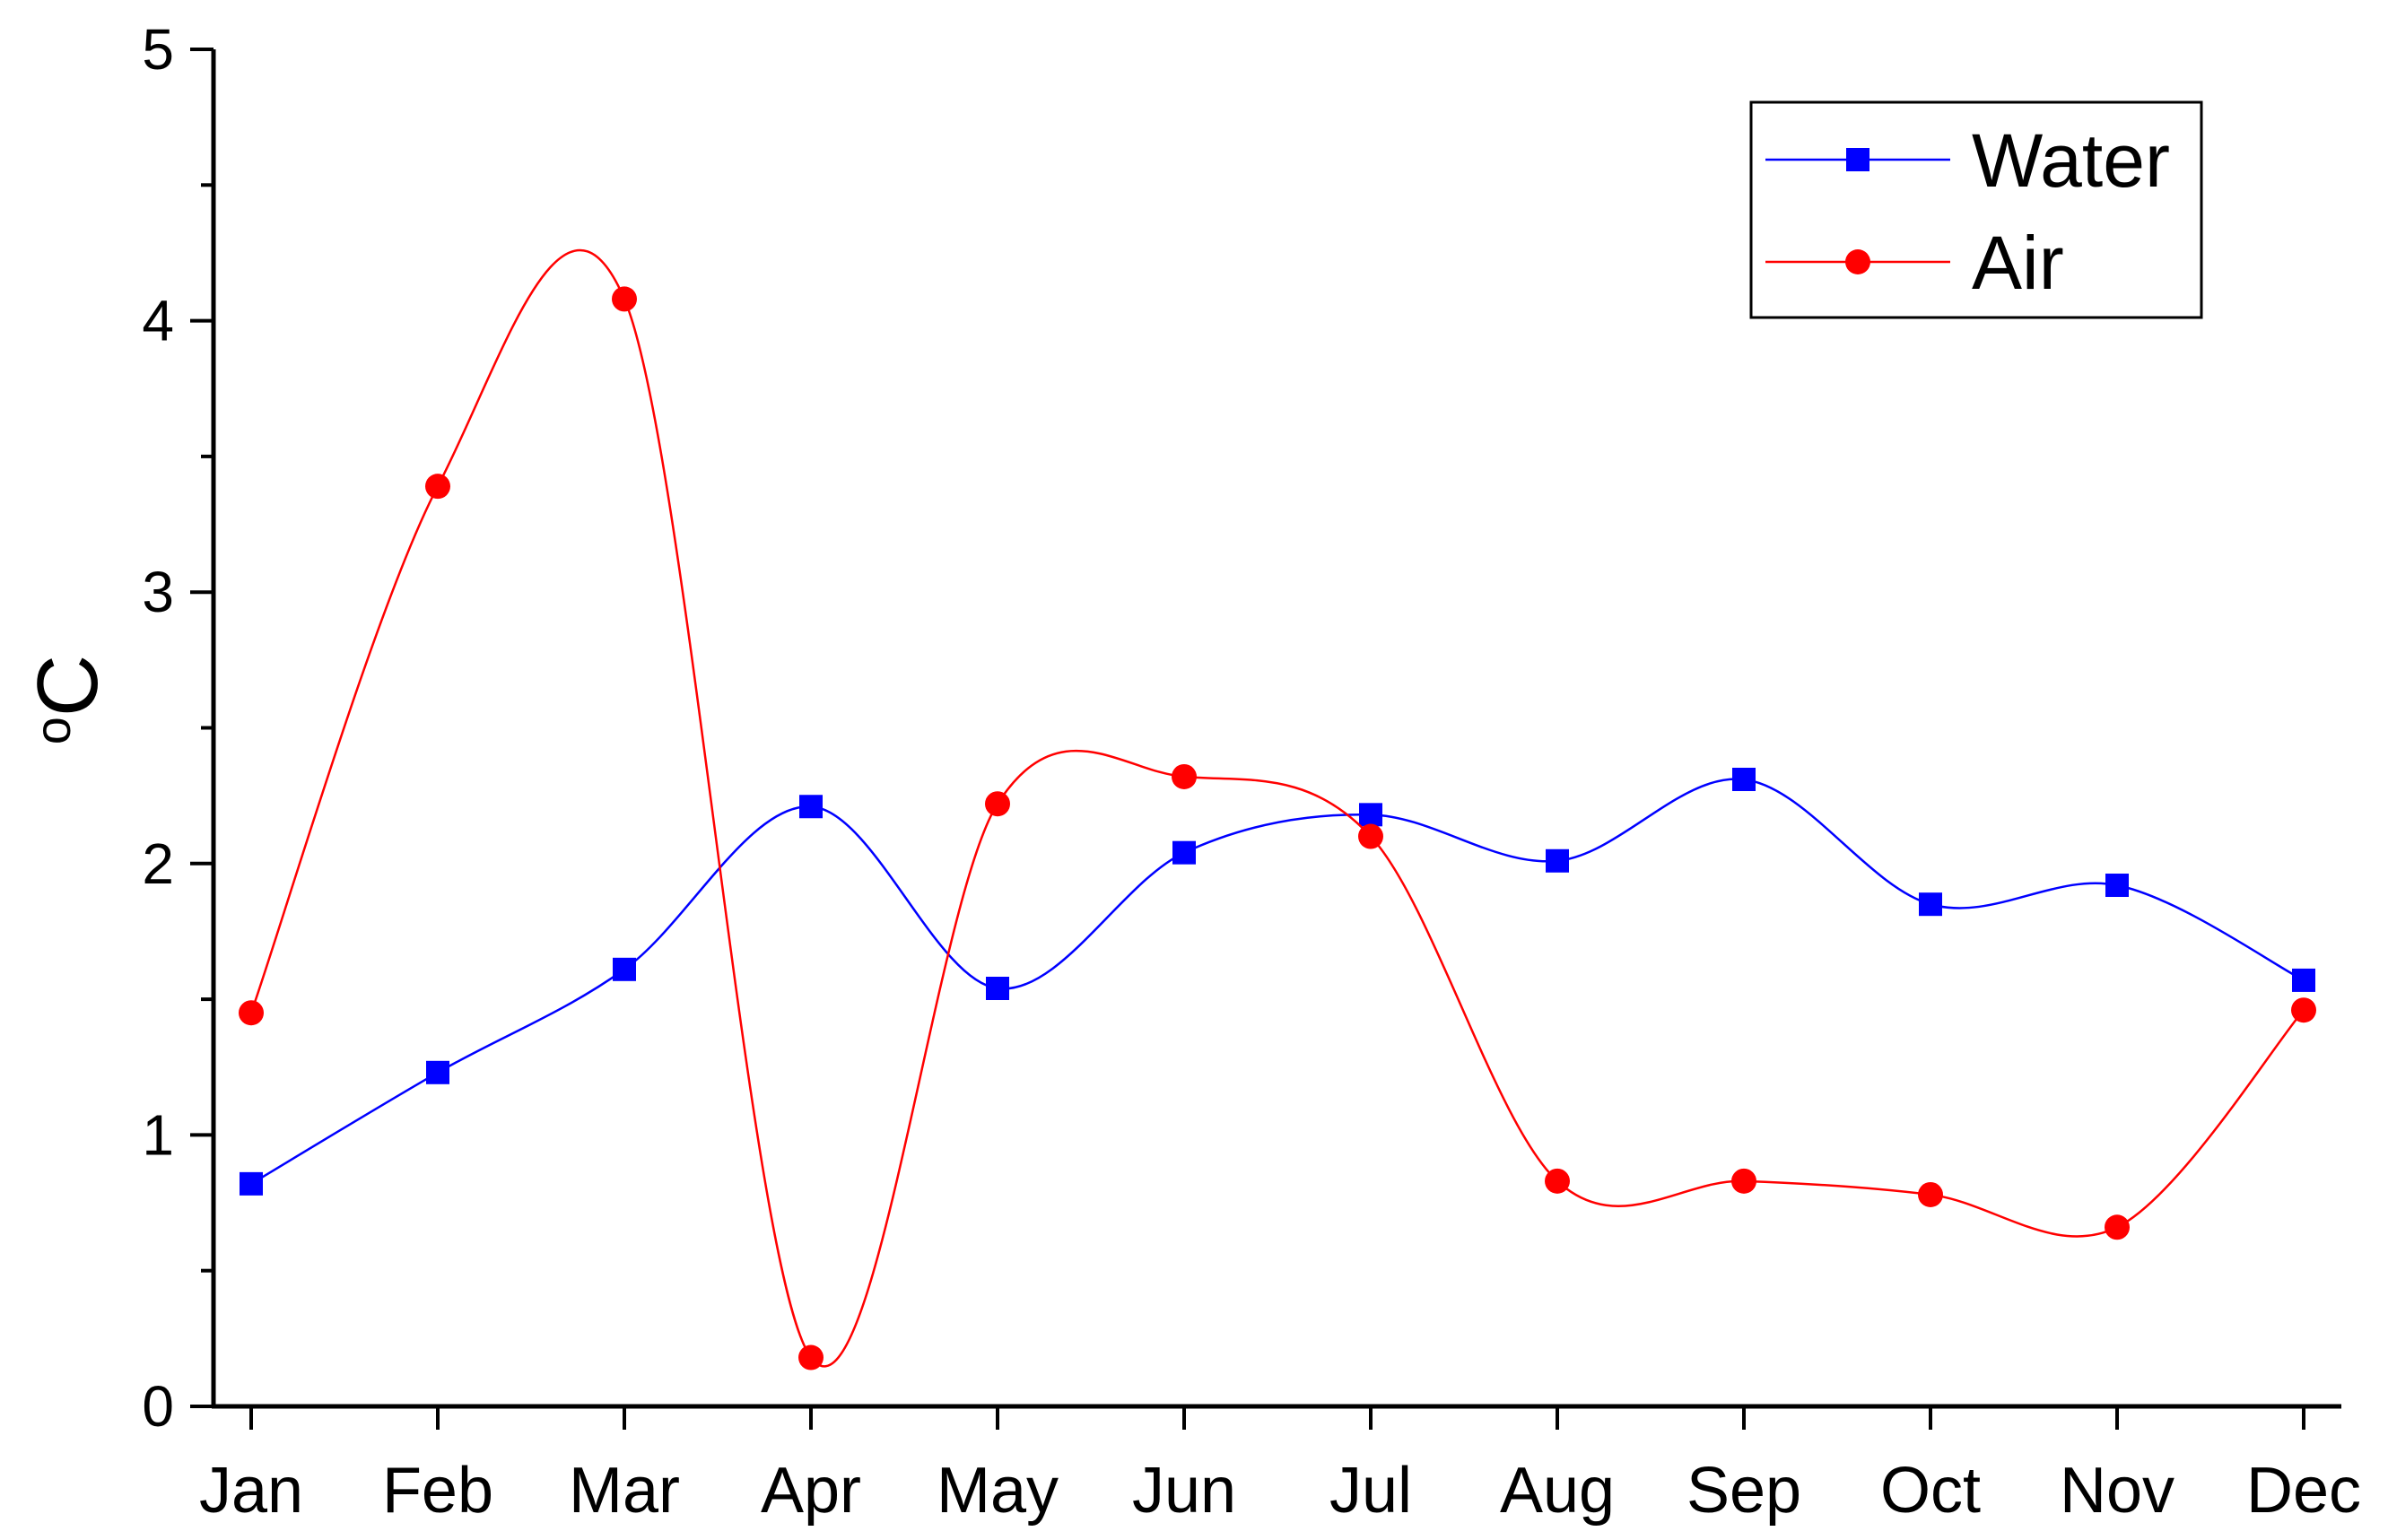 This screenshot has width=2388, height=1540. I want to click on x-tick-label: Oct, so click(1930, 1491).